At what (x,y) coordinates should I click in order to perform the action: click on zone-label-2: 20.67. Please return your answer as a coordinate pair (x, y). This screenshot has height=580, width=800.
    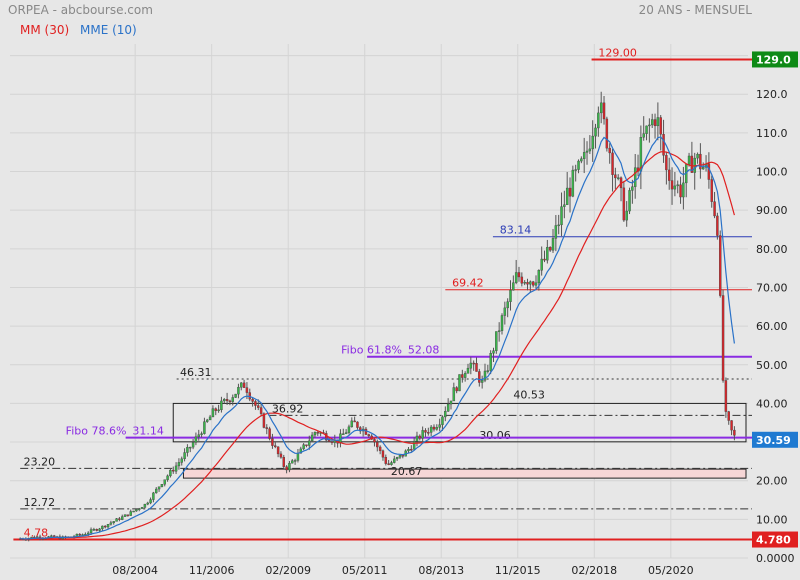
    Looking at the image, I should click on (407, 471).